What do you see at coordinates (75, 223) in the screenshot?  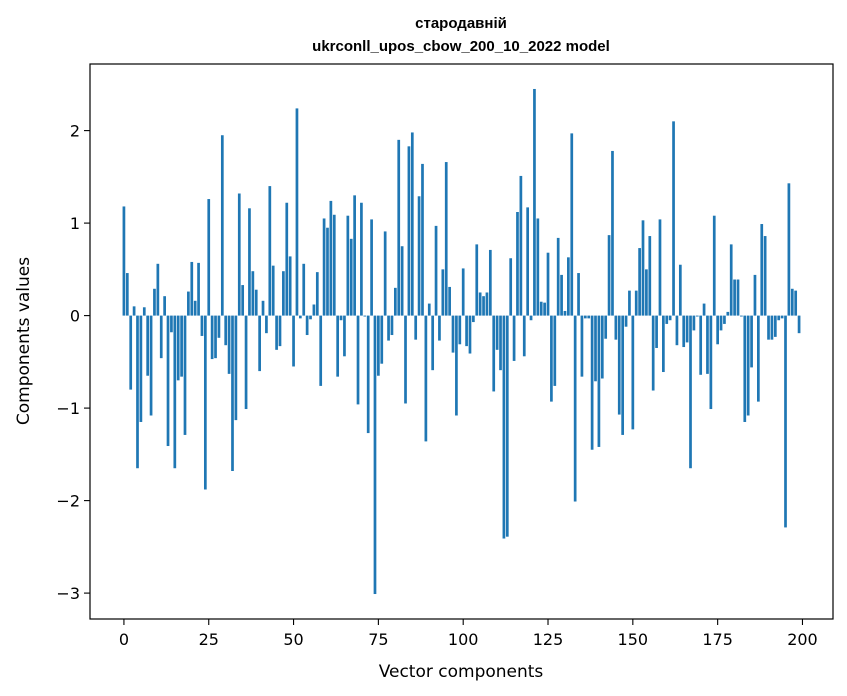 I see `y-tick-label: 1` at bounding box center [75, 223].